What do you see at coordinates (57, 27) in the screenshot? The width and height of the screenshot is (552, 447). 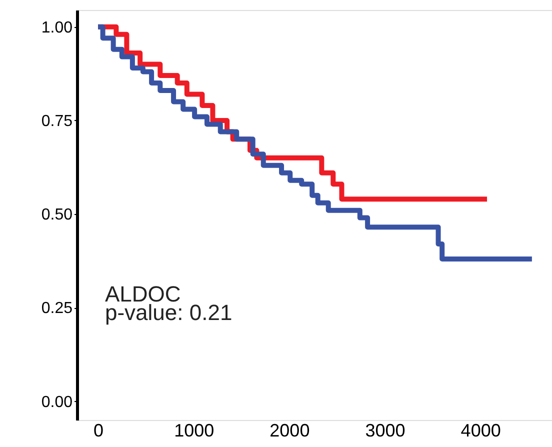 I see `y-tick-label: 1.00` at bounding box center [57, 27].